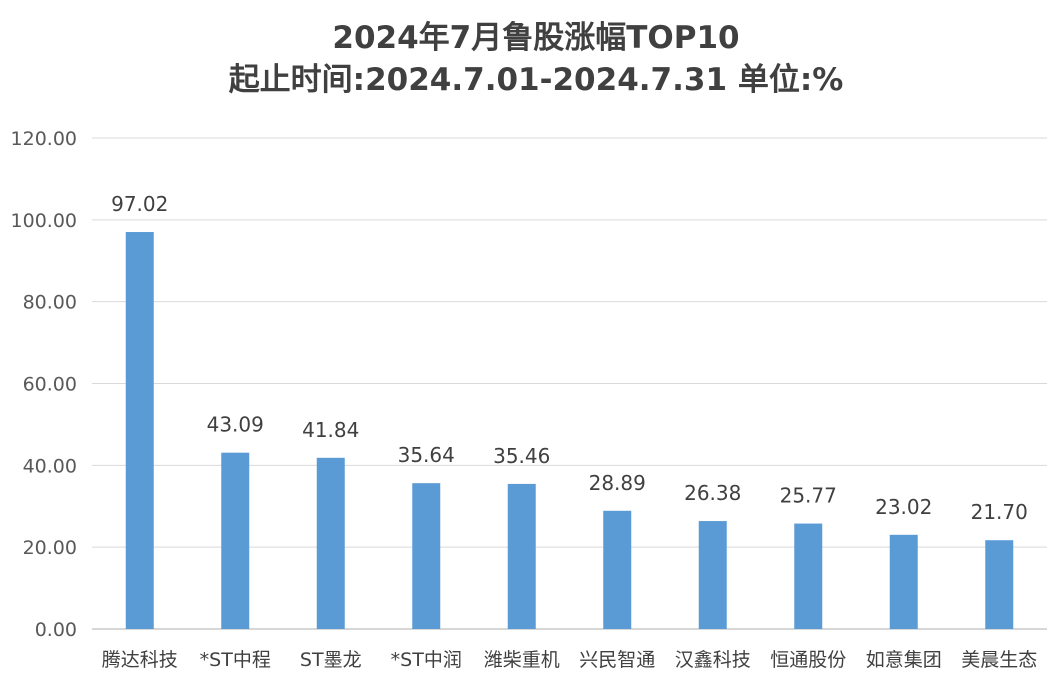  I want to click on data-label: 23.02, so click(903, 507).